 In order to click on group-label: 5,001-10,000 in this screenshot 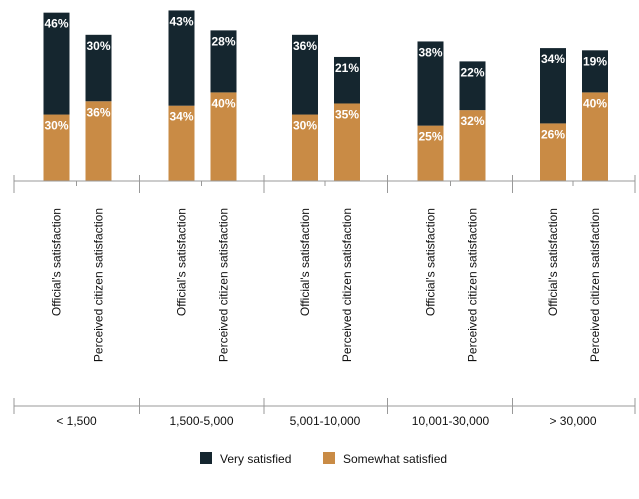, I will do `click(325, 421)`.